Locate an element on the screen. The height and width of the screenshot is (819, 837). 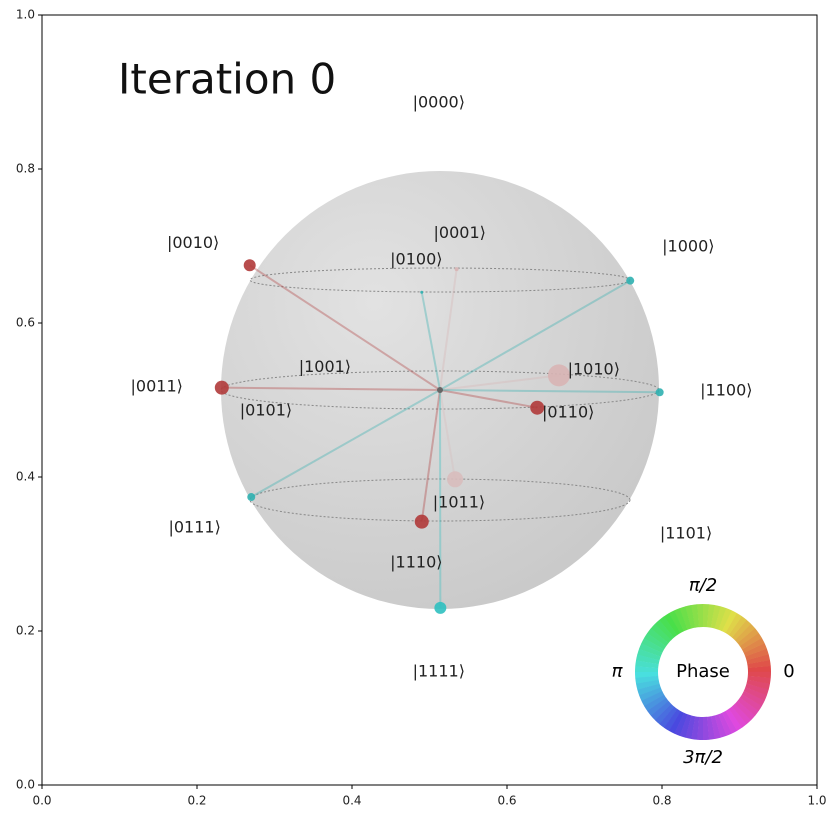
state-label: |0010⟩ is located at coordinates (193, 242).